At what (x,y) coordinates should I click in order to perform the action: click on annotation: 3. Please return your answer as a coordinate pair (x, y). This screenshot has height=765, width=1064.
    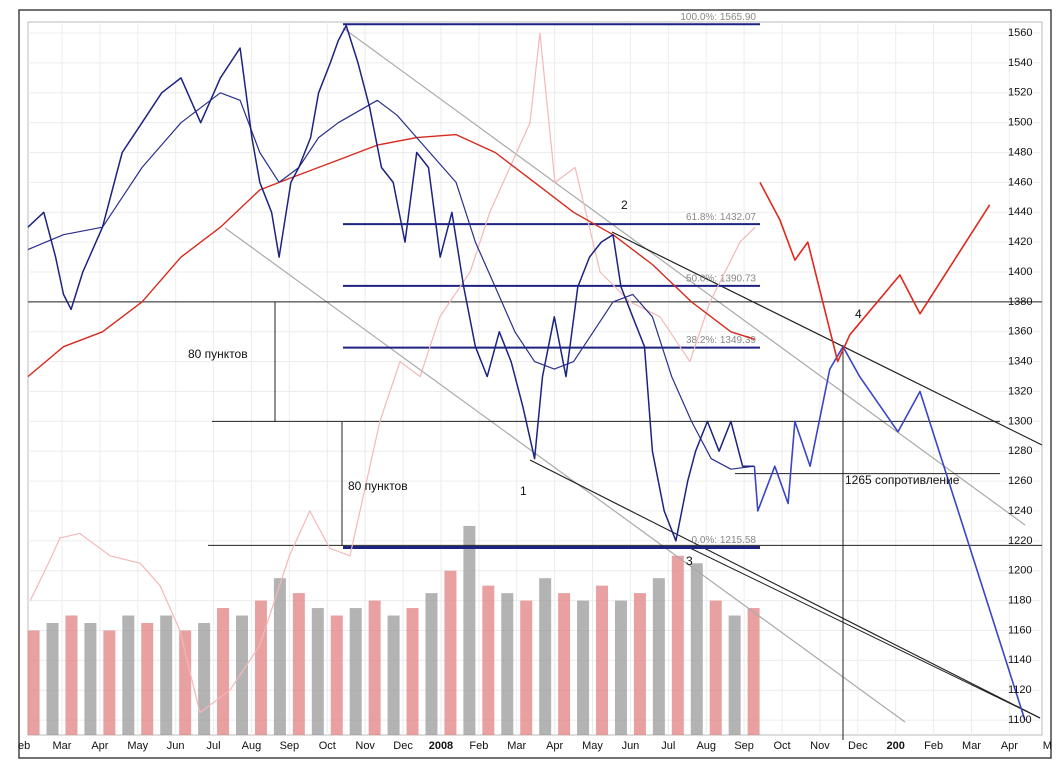
    Looking at the image, I should click on (689, 561).